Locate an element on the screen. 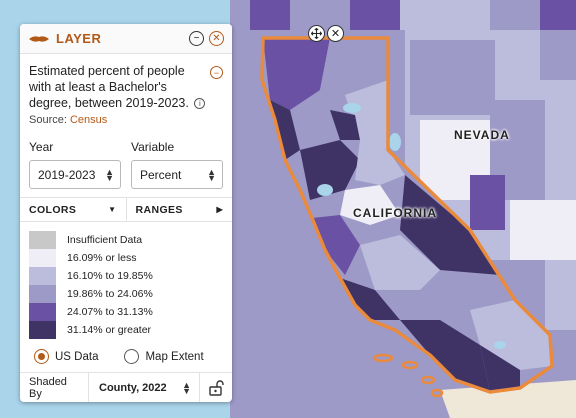 This screenshot has height=418, width=576. layer-logo-icon is located at coordinates (39, 38).